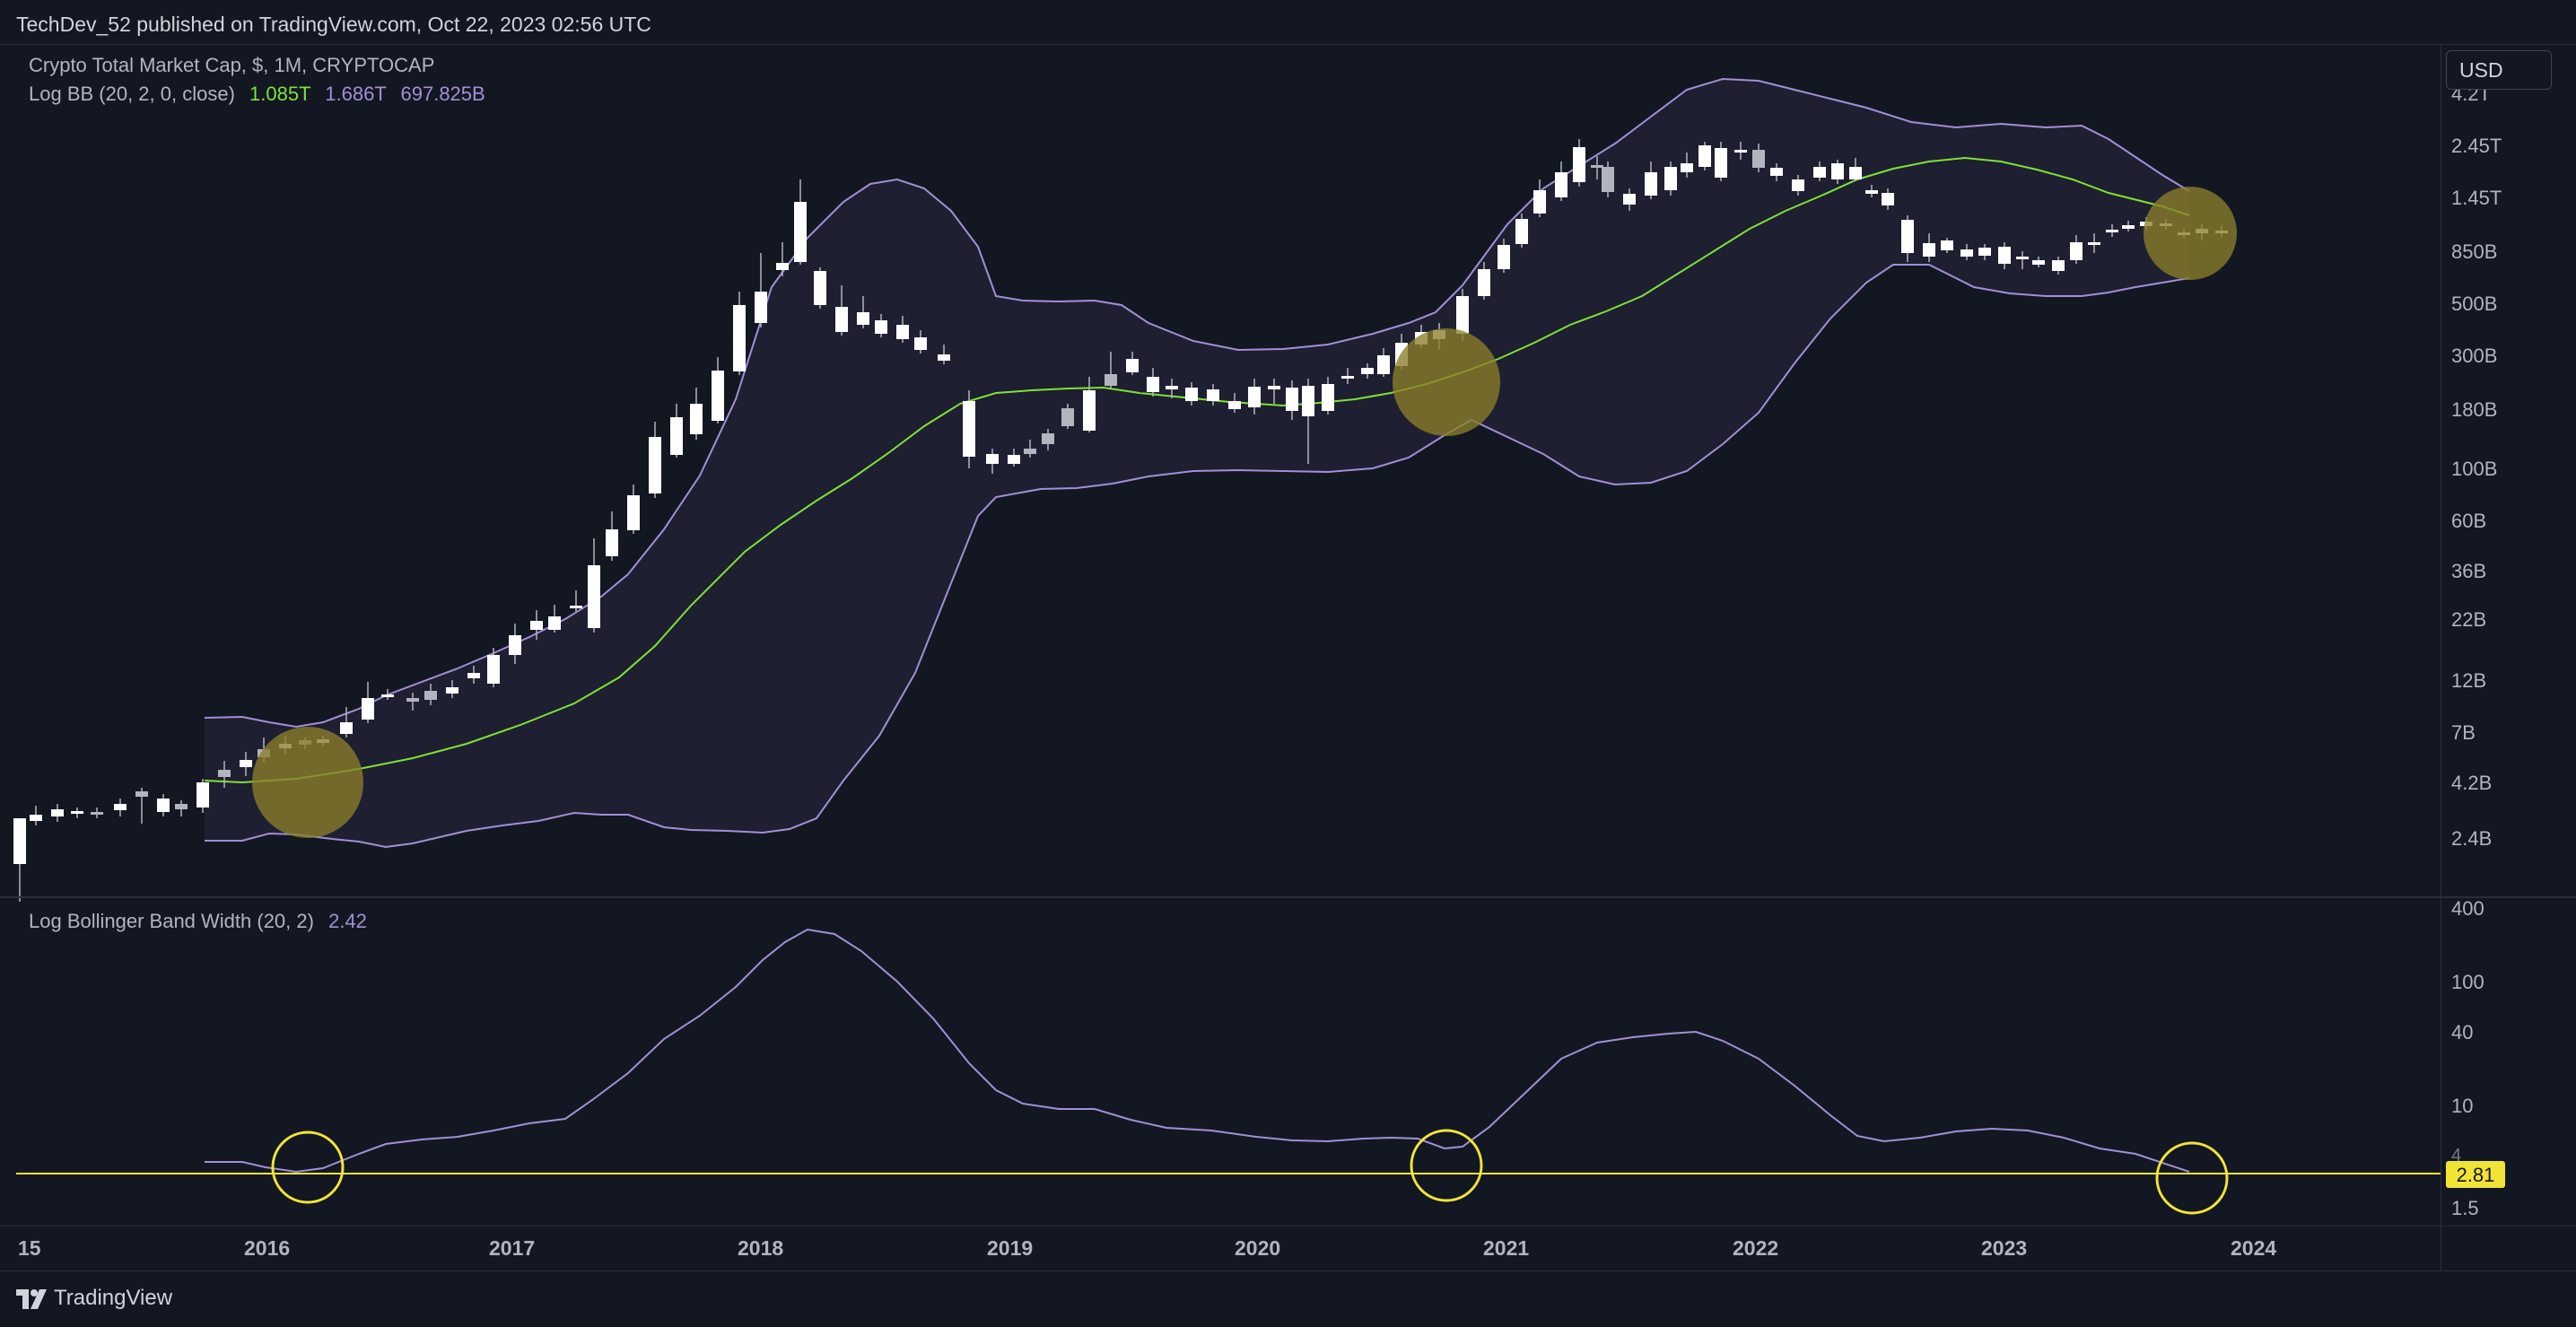  What do you see at coordinates (2462, 1106) in the screenshot?
I see `bw-tick-label: 10` at bounding box center [2462, 1106].